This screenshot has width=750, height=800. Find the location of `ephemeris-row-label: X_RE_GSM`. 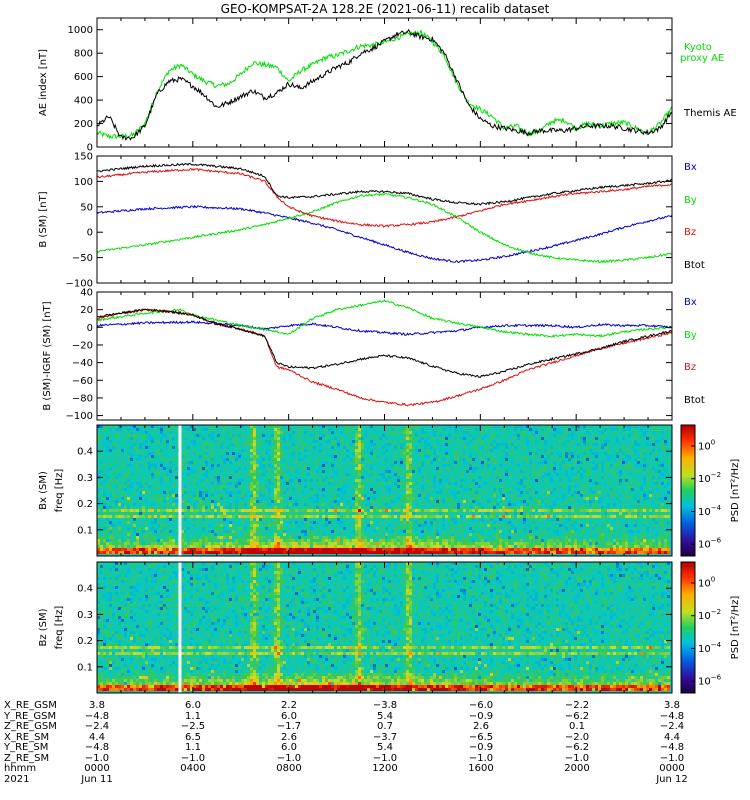

ephemeris-row-label: X_RE_GSM is located at coordinates (30, 705).